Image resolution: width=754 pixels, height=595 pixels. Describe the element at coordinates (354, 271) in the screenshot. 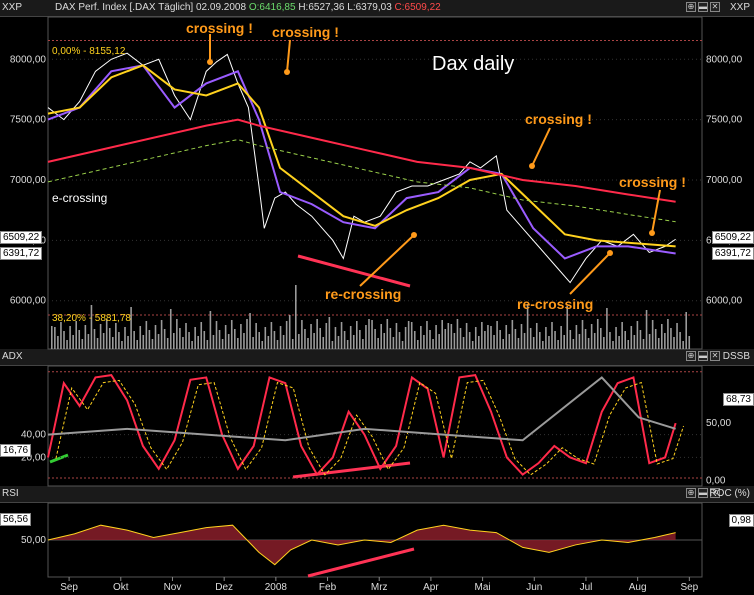

I see `trendline-main` at that location.